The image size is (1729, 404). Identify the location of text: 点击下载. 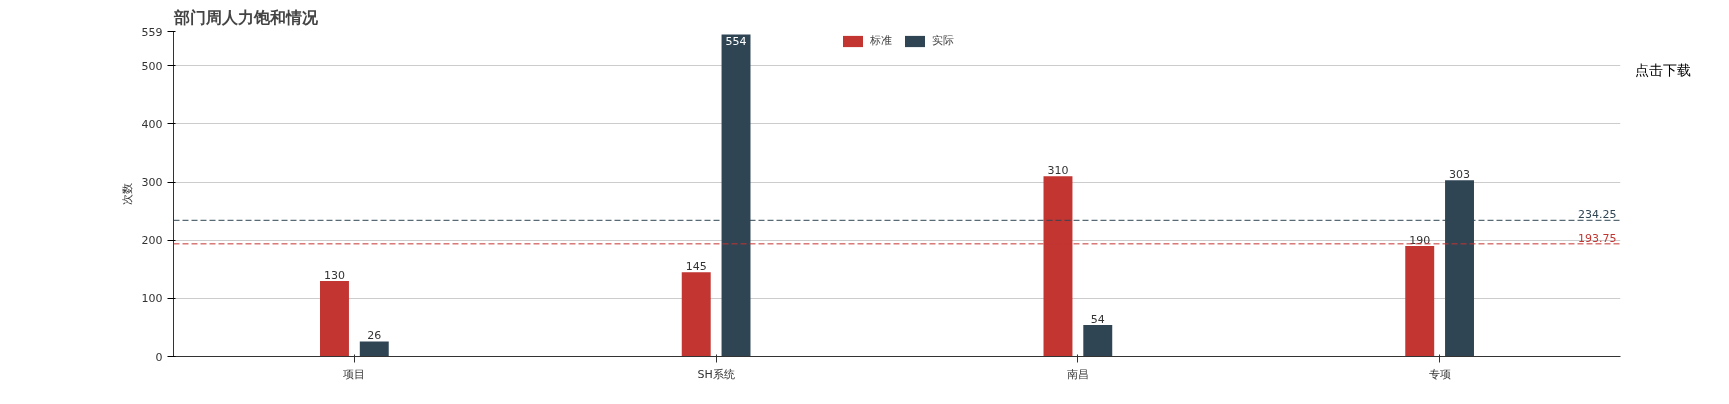
(1663, 70).